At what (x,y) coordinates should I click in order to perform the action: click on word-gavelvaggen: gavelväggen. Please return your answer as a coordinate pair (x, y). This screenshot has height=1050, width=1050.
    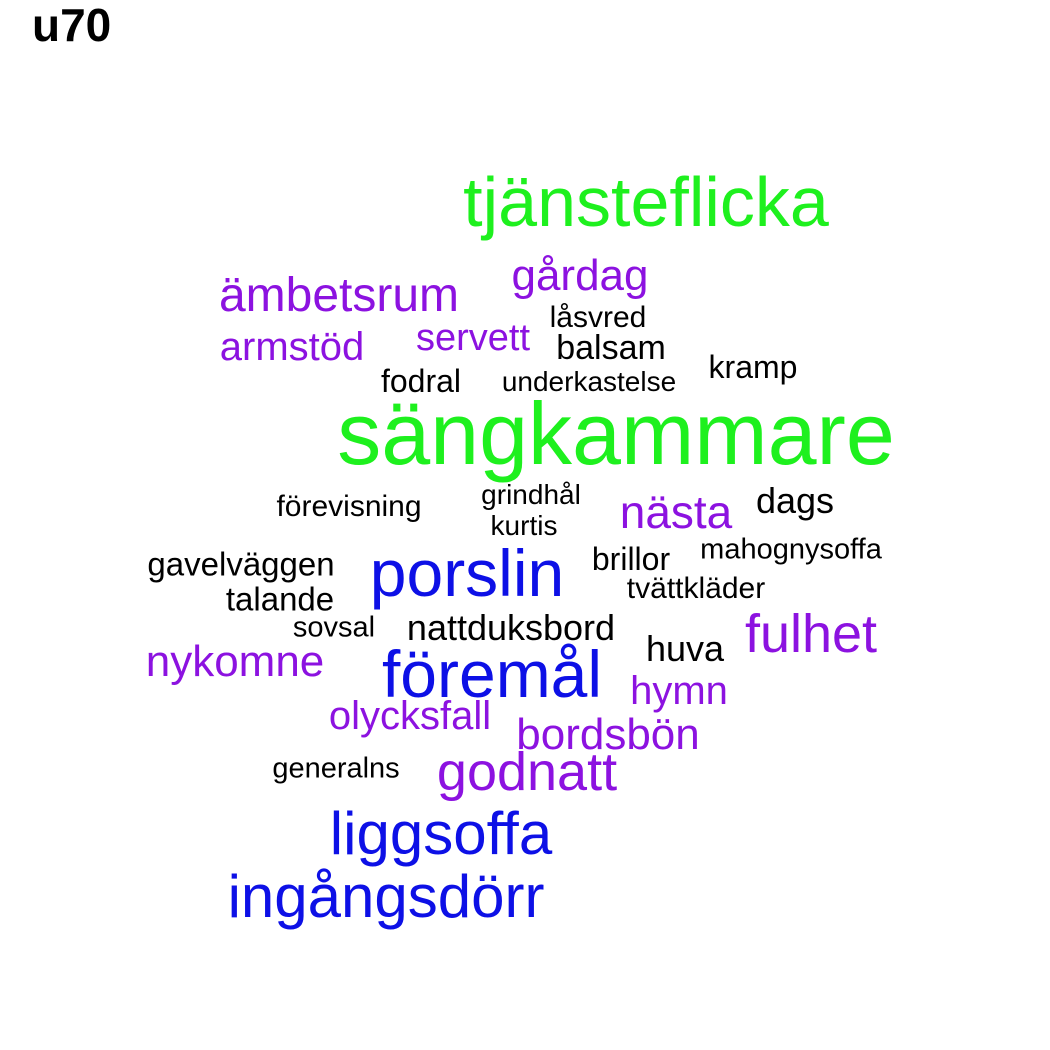
    Looking at the image, I should click on (241, 564).